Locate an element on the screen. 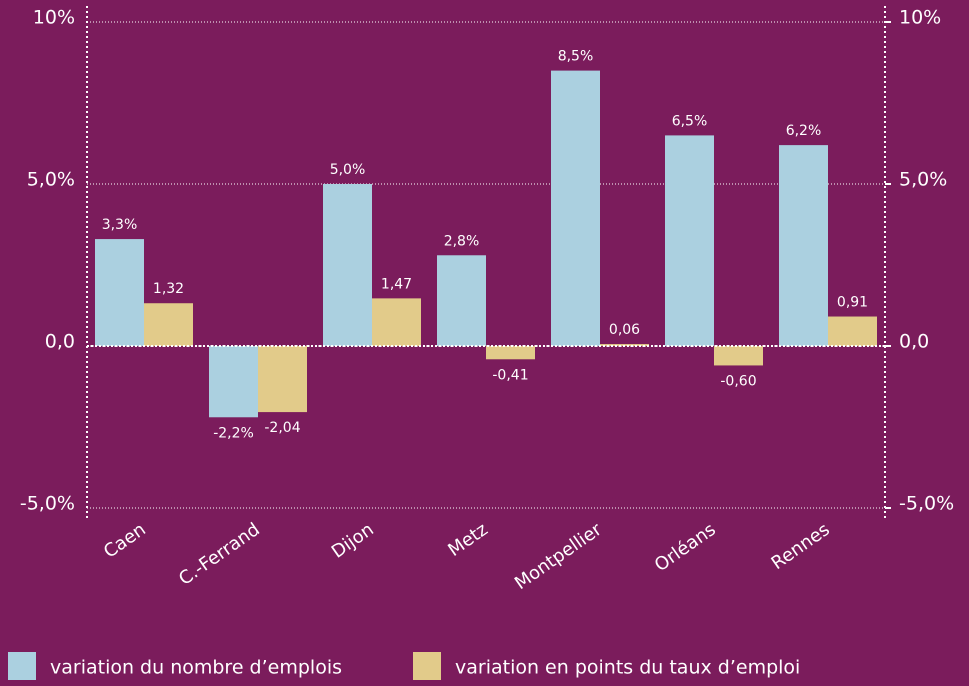 The width and height of the screenshot is (969, 686). y2-tick-label: 0,0 is located at coordinates (914, 342).